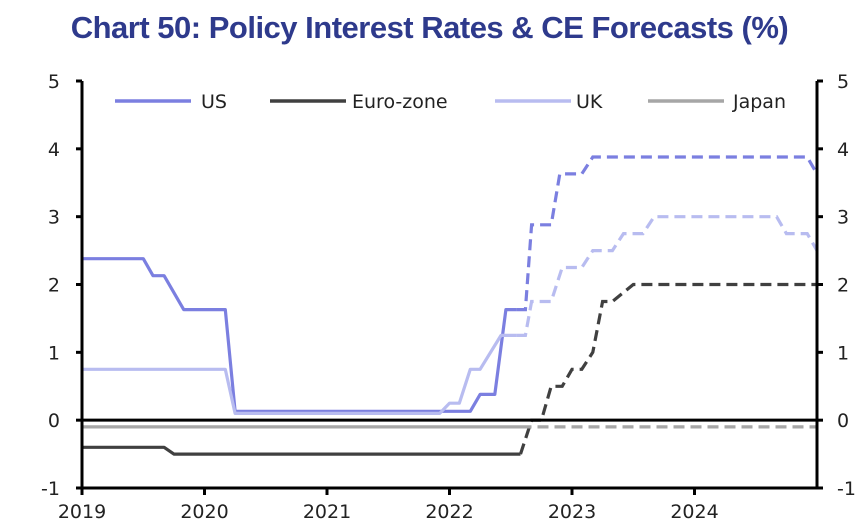 The image size is (859, 529). What do you see at coordinates (843, 286) in the screenshot?
I see `y-tick-label-right: 2` at bounding box center [843, 286].